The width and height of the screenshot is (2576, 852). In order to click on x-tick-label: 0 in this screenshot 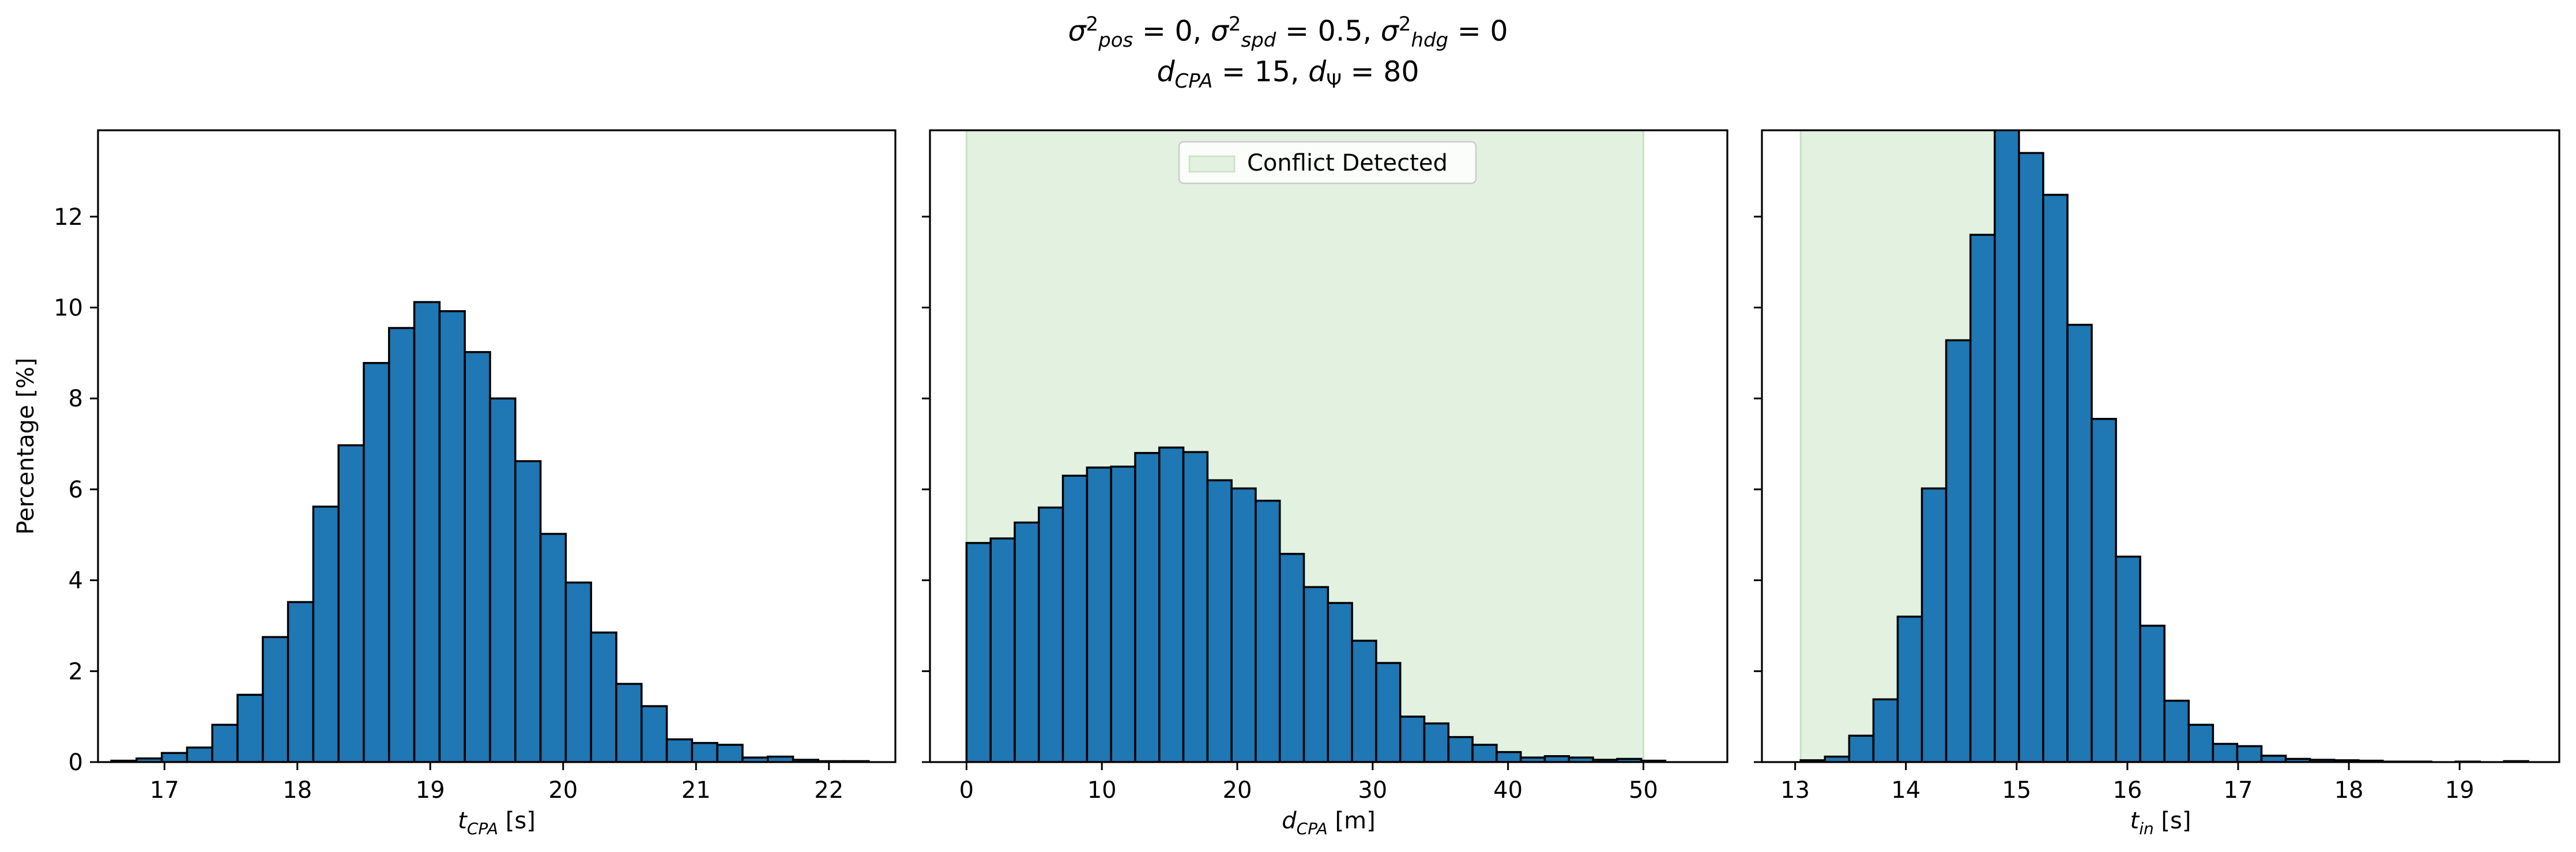, I will do `click(966, 790)`.